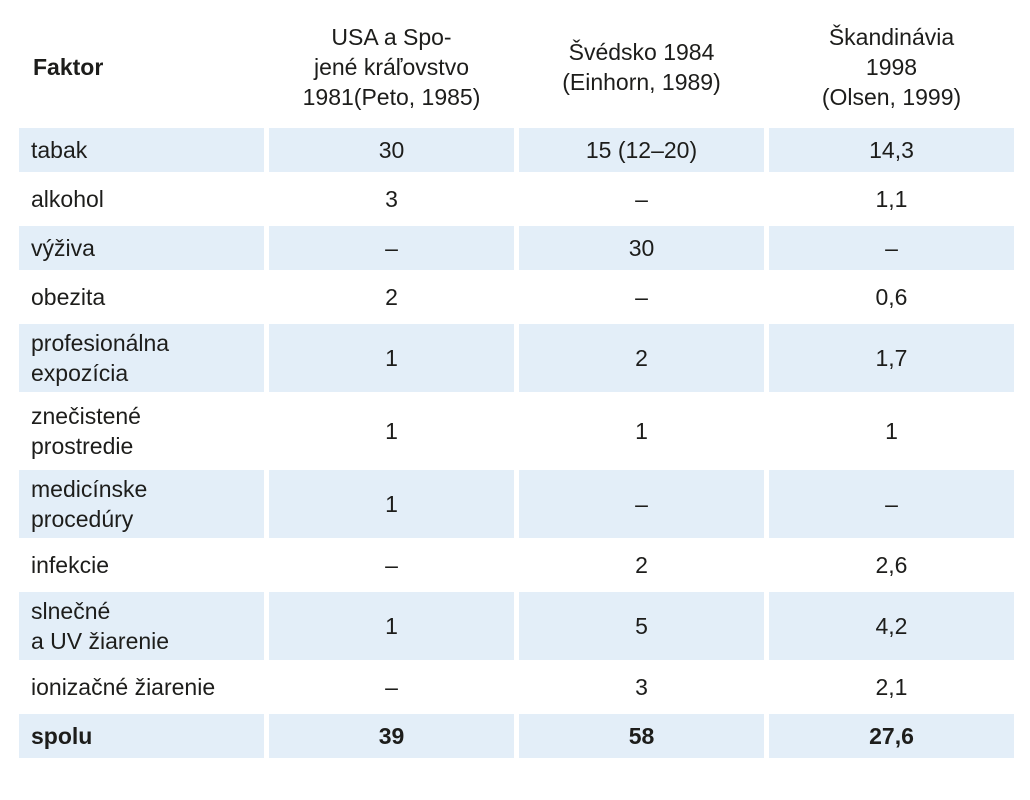 Image resolution: width=1030 pixels, height=800 pixels. What do you see at coordinates (141, 297) in the screenshot?
I see `cell-factor: obezita` at bounding box center [141, 297].